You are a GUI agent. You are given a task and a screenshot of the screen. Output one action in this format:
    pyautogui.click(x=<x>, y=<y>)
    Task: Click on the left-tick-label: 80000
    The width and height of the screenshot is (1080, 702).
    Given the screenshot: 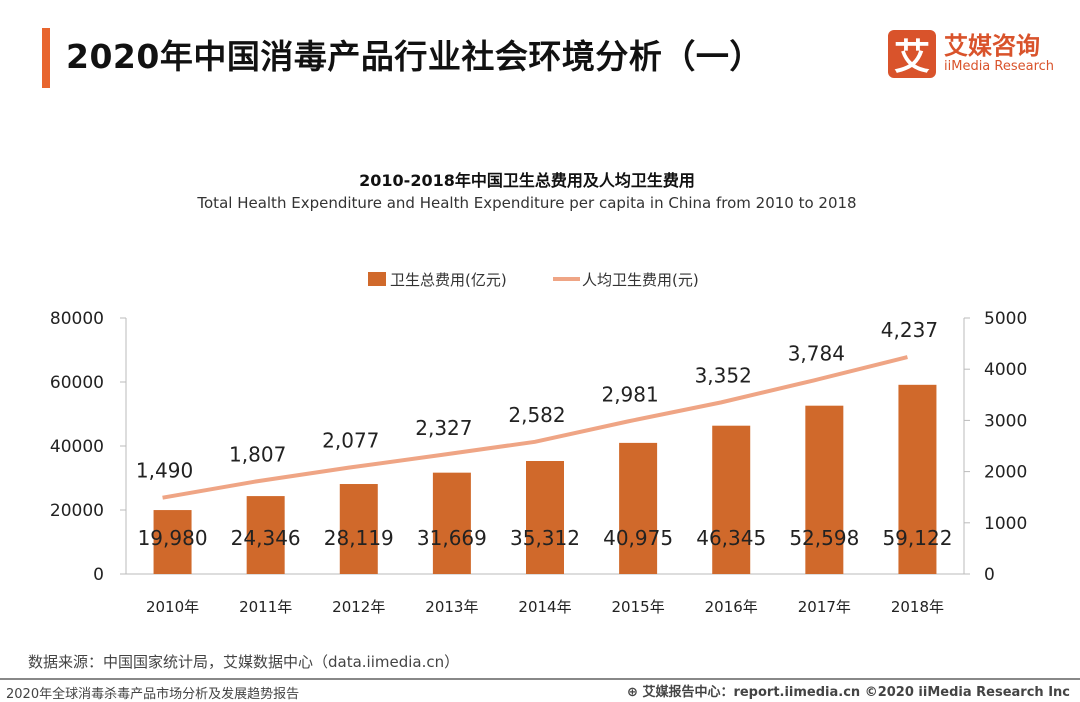 What is the action you would take?
    pyautogui.click(x=77, y=319)
    